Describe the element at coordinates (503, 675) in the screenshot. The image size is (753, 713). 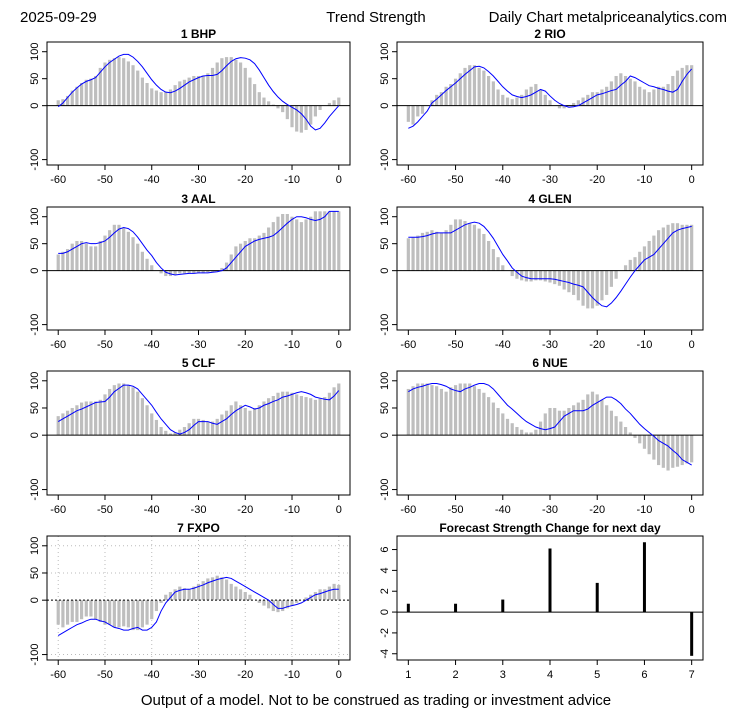
I see `x-tick-label: 3` at that location.